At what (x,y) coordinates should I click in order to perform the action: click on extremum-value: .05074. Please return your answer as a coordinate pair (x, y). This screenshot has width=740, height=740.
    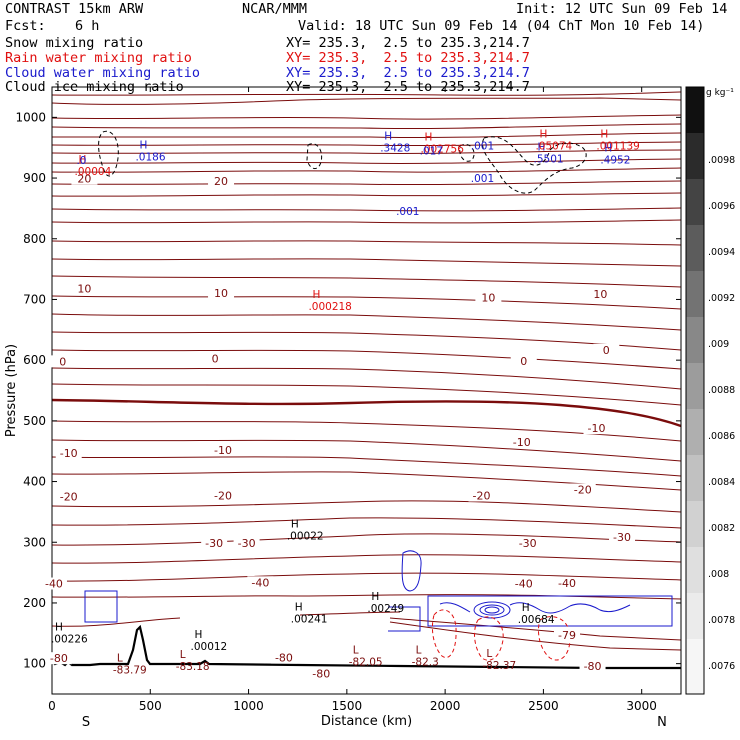
    Looking at the image, I should click on (553, 147).